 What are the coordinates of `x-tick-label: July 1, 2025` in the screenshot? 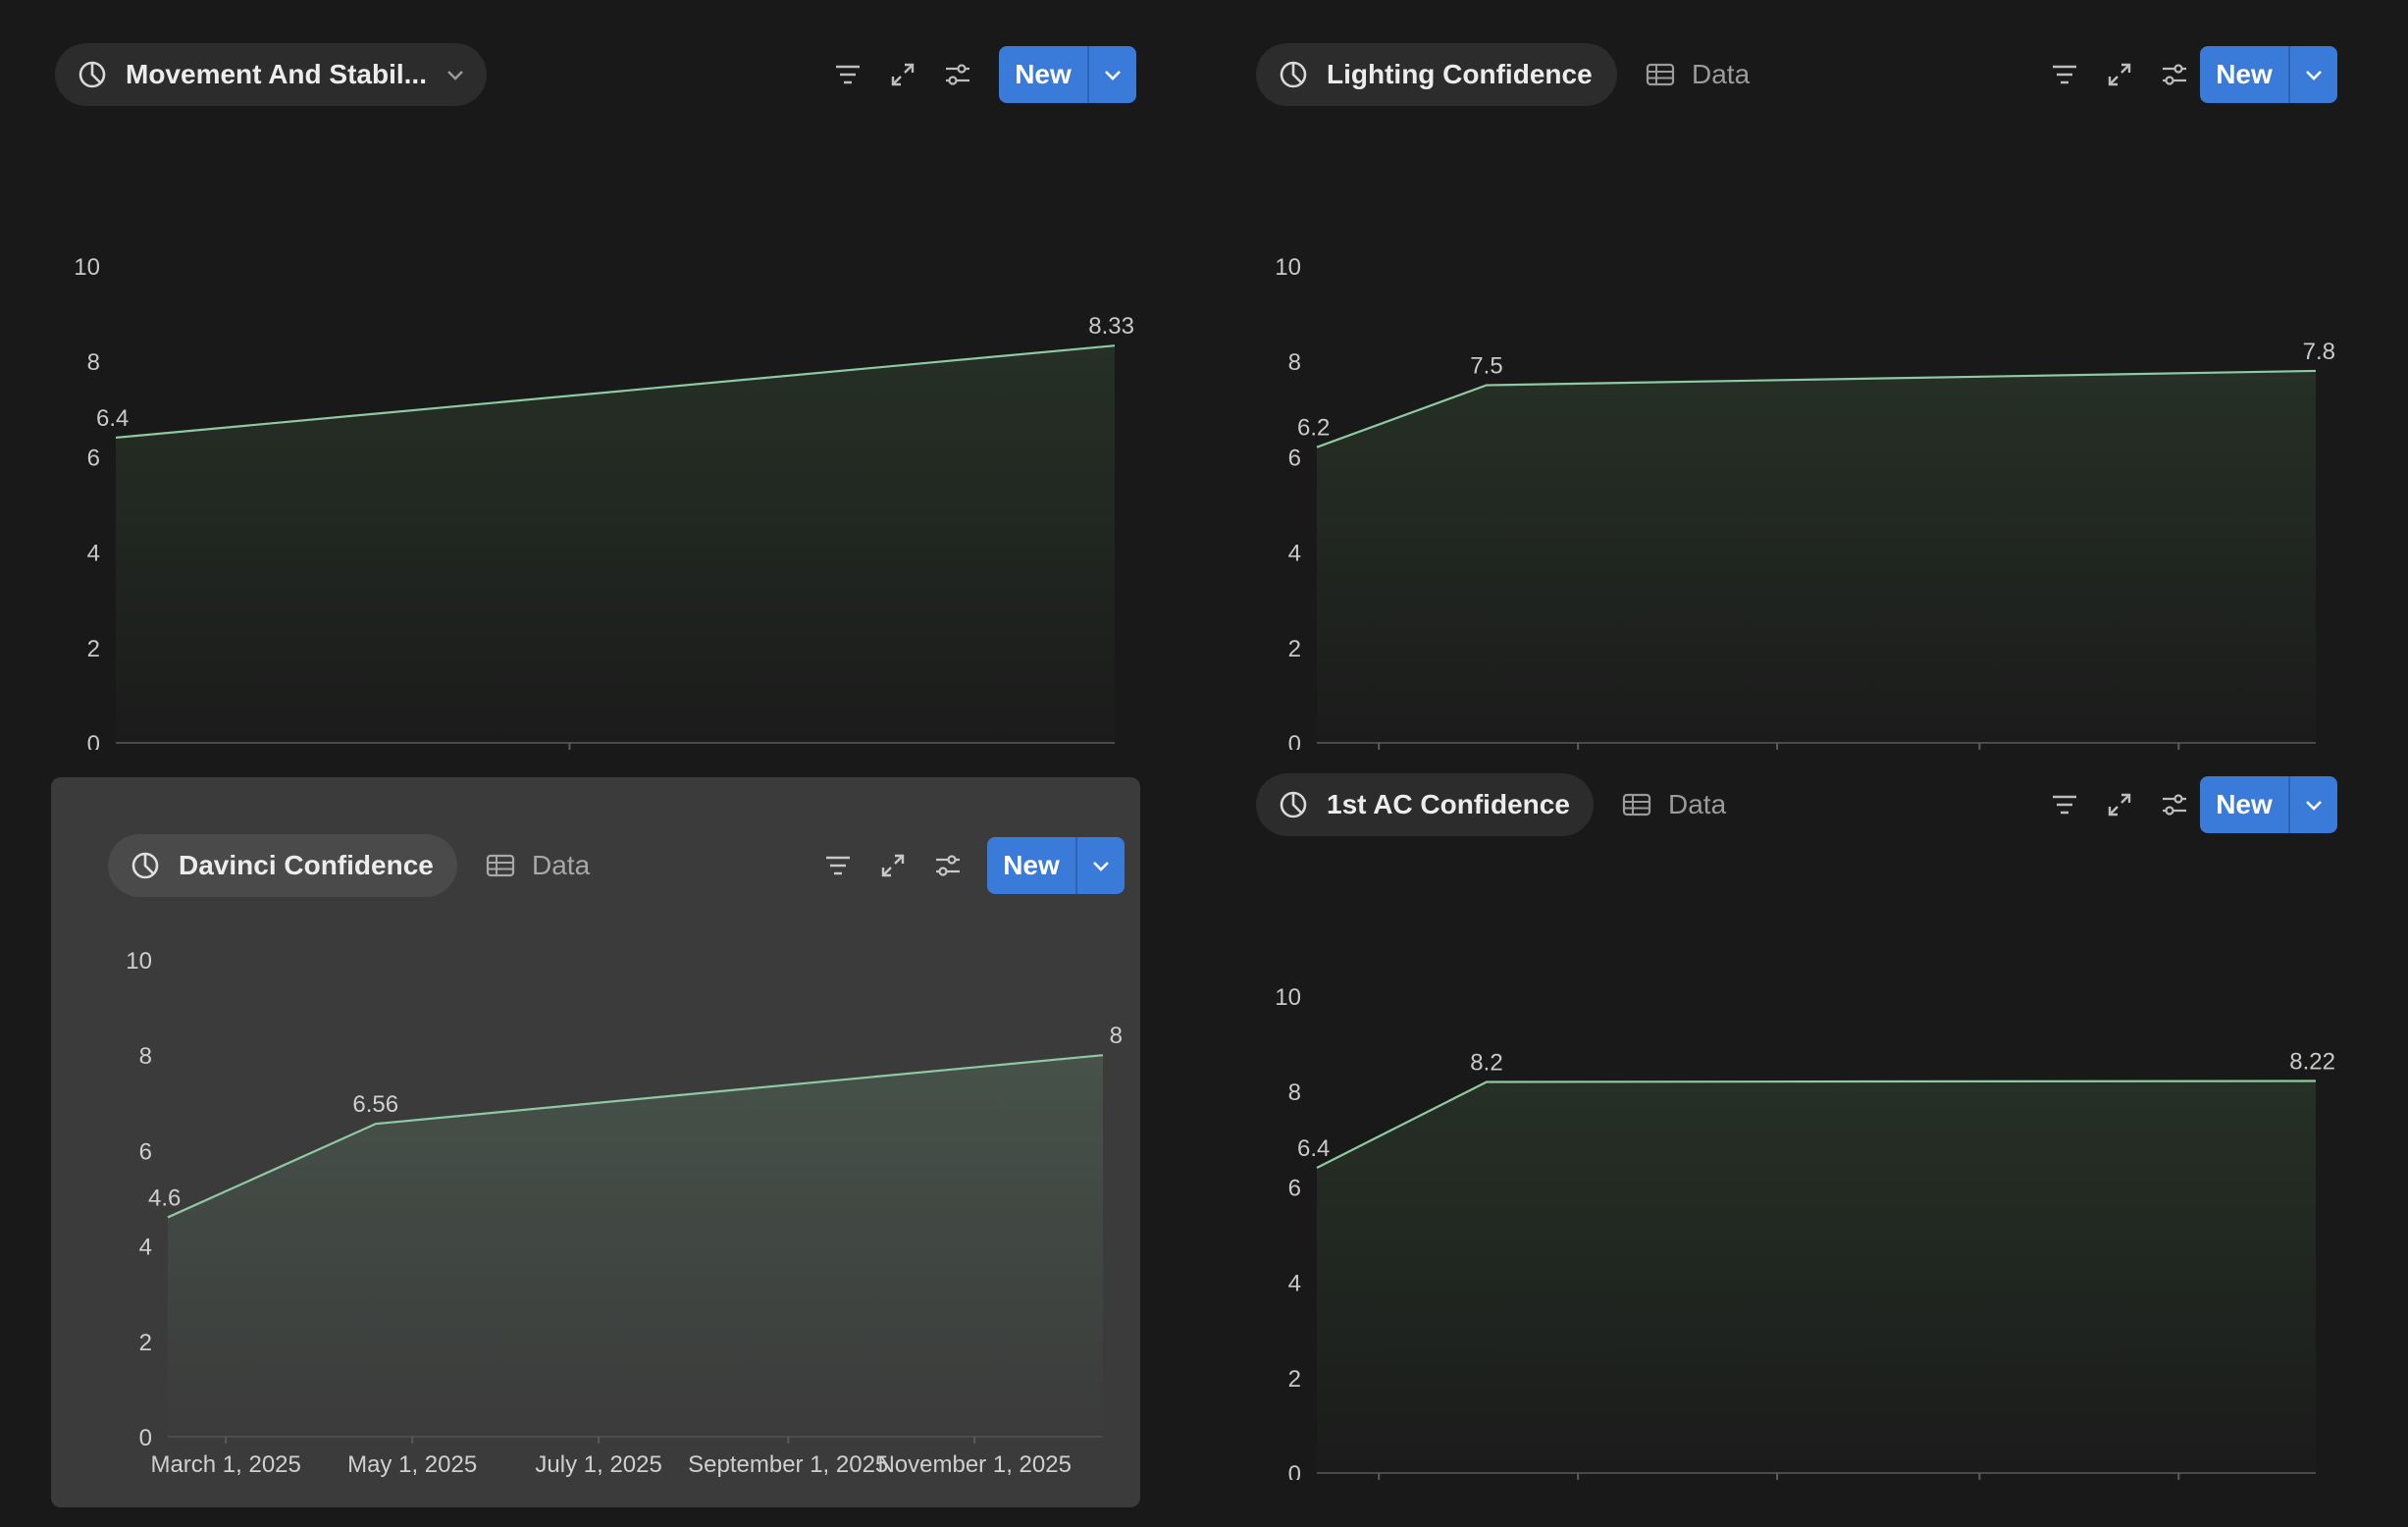 It's located at (598, 1464).